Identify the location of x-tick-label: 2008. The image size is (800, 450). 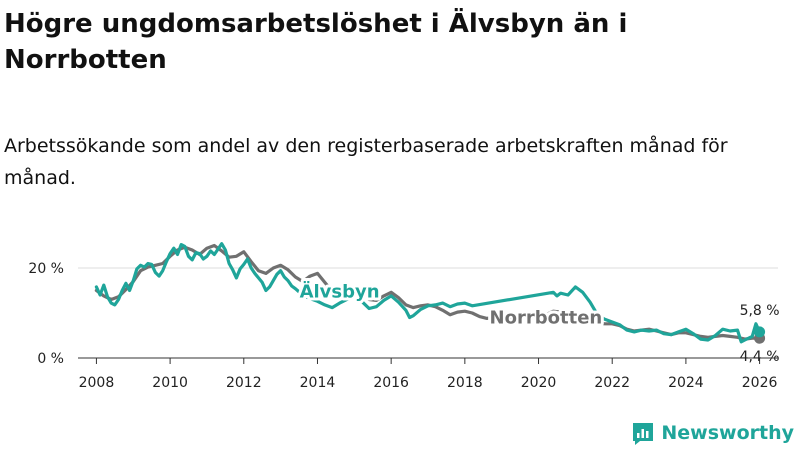
(97, 383).